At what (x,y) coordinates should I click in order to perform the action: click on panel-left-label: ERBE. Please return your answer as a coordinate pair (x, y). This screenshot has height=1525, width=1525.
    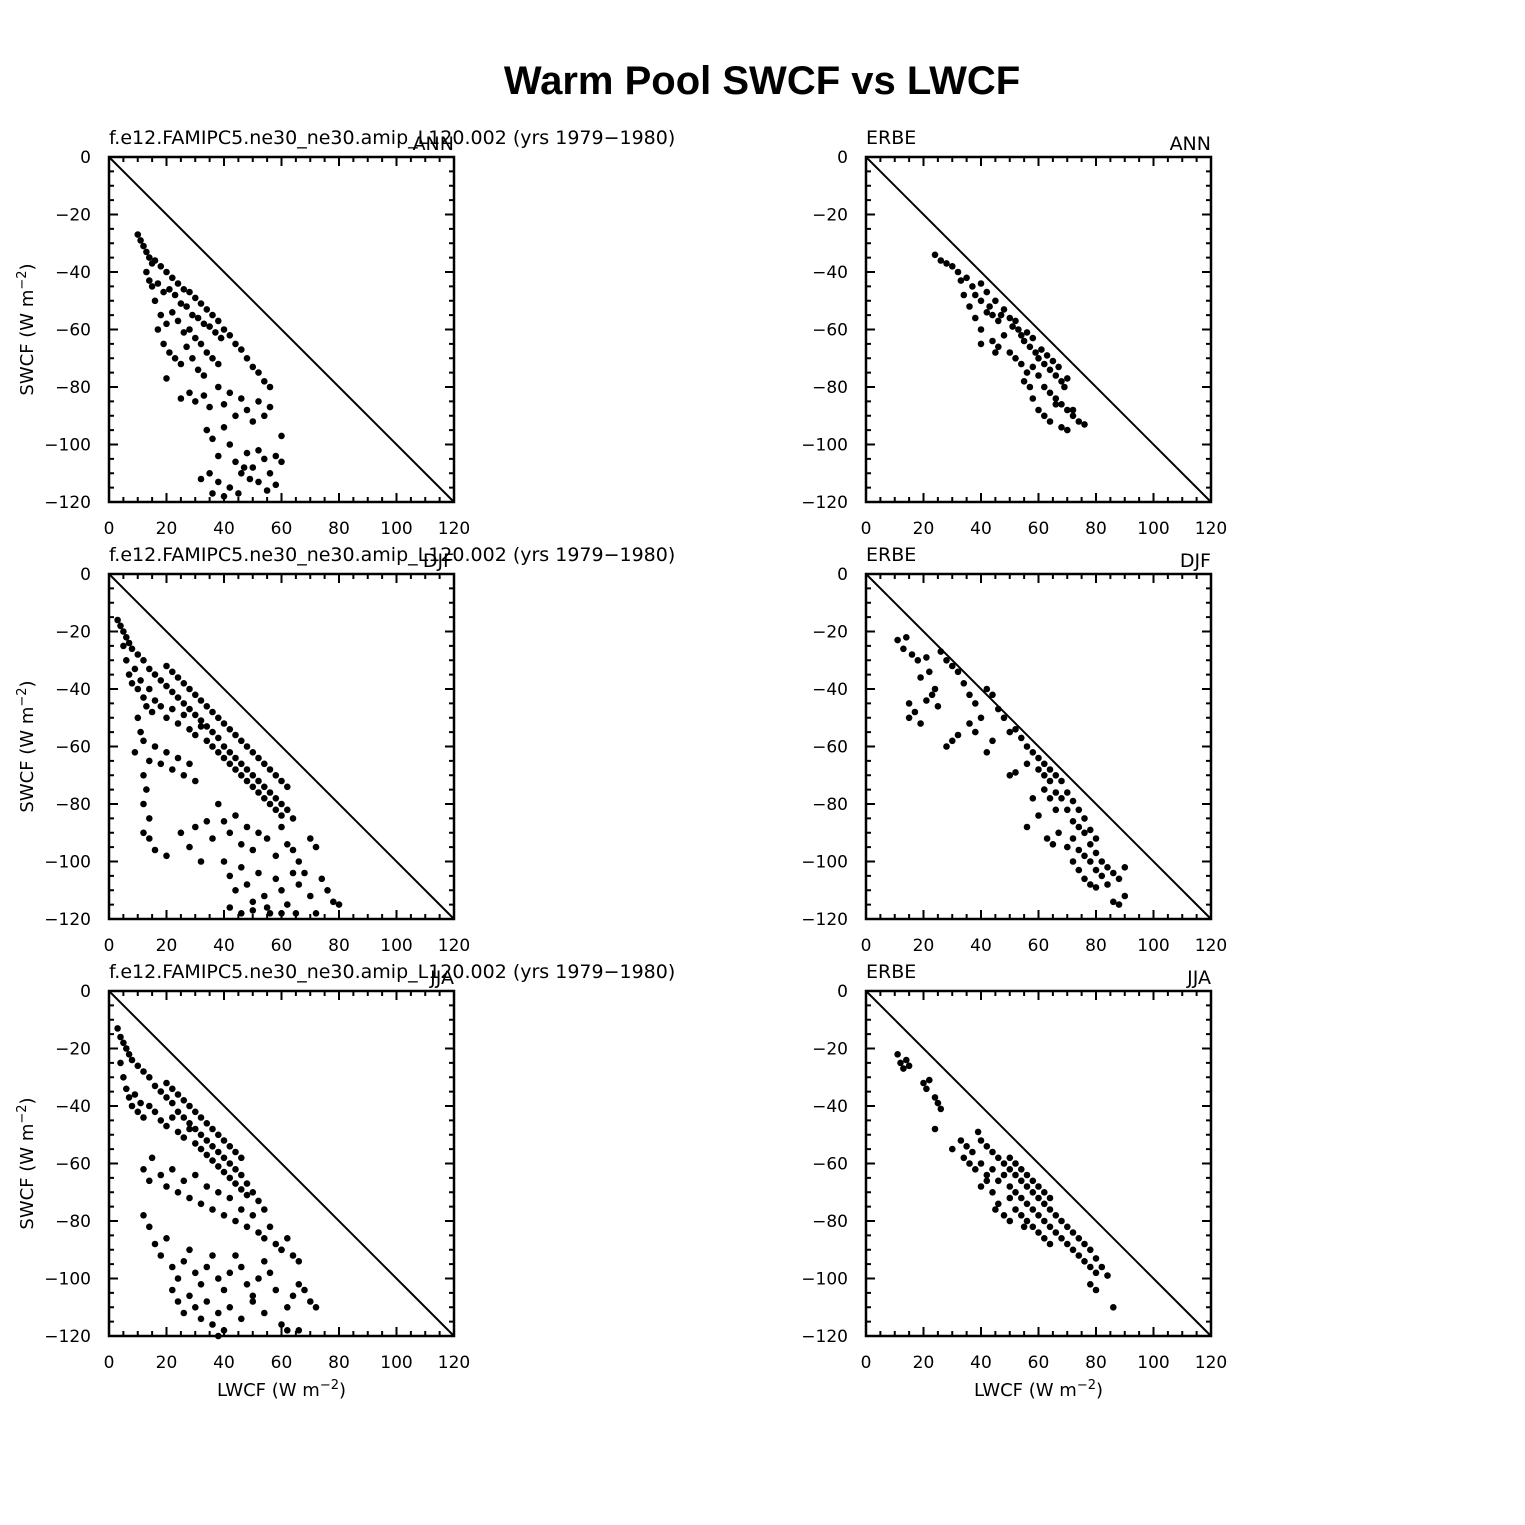
    Looking at the image, I should click on (891, 555).